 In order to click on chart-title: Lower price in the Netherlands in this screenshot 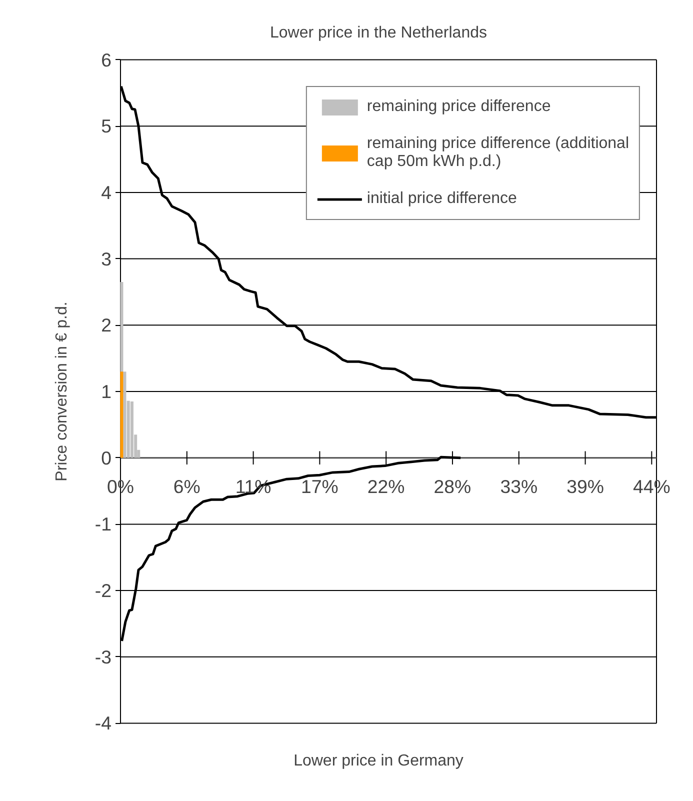, I will do `click(379, 33)`.